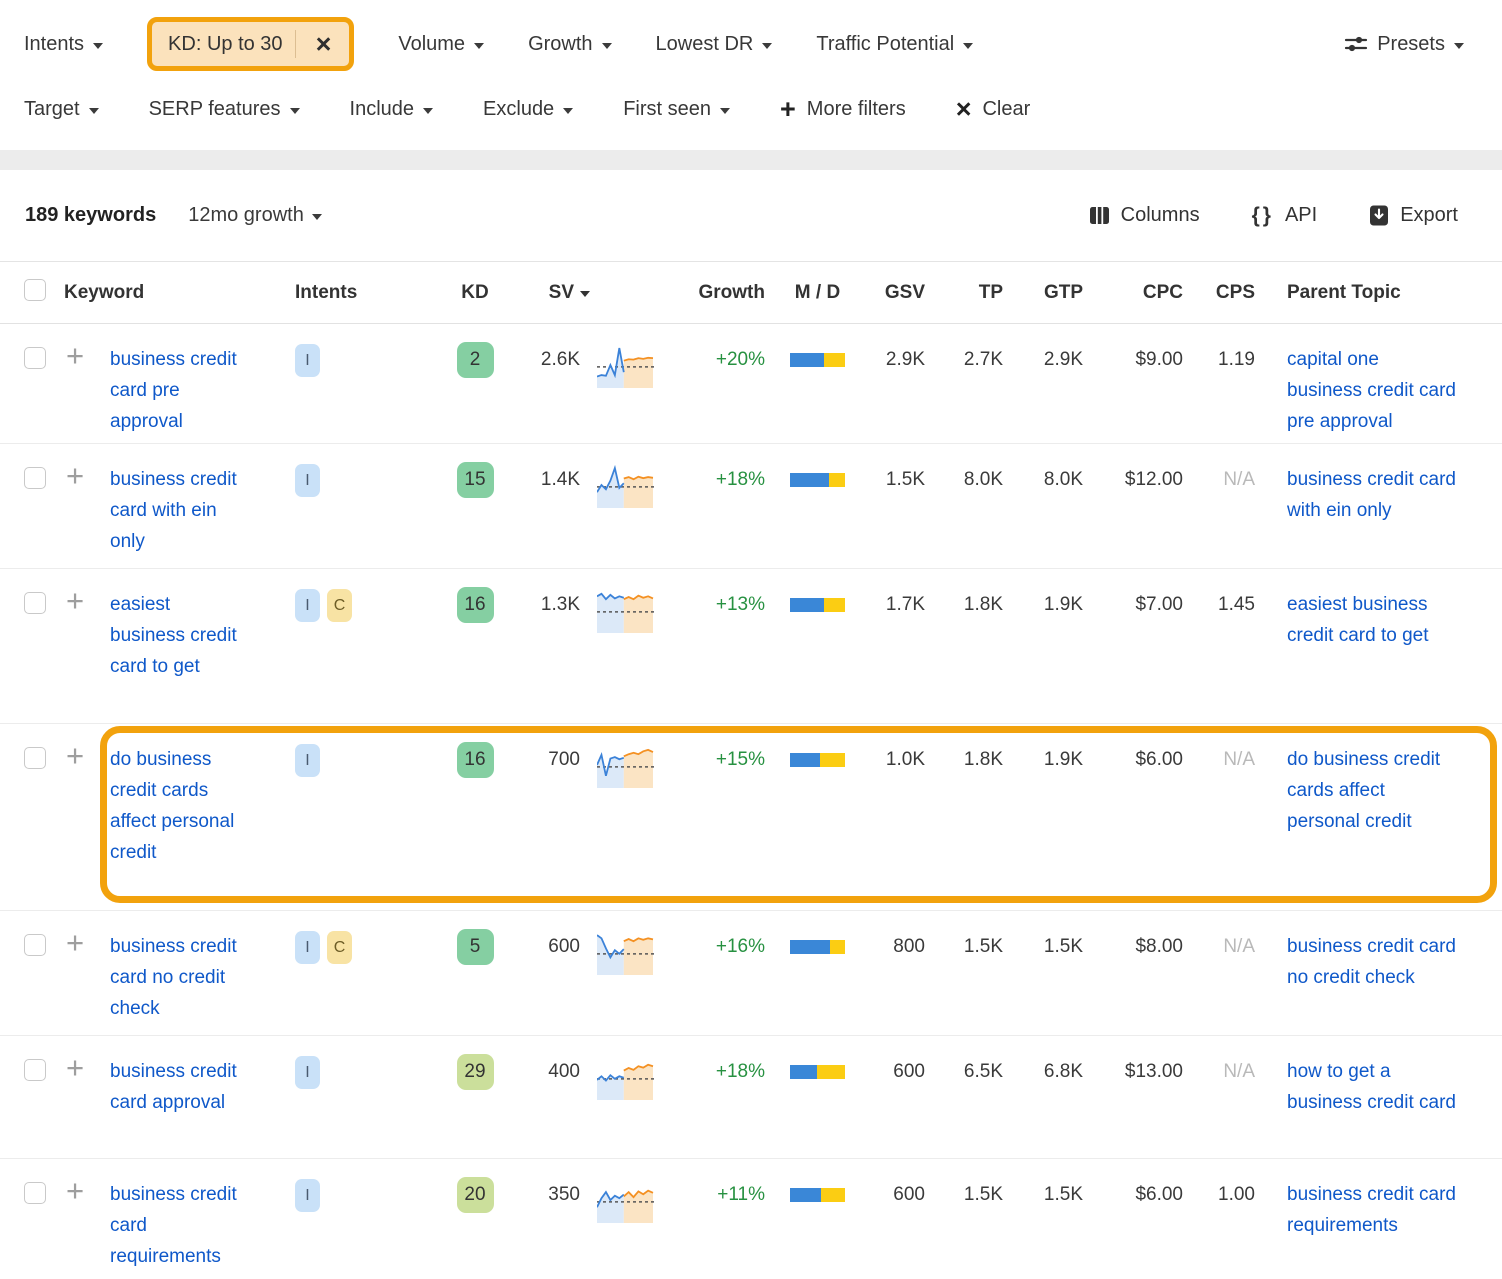 The image size is (1502, 1279). Describe the element at coordinates (990, 292) in the screenshot. I see `header-tp: TP` at that location.